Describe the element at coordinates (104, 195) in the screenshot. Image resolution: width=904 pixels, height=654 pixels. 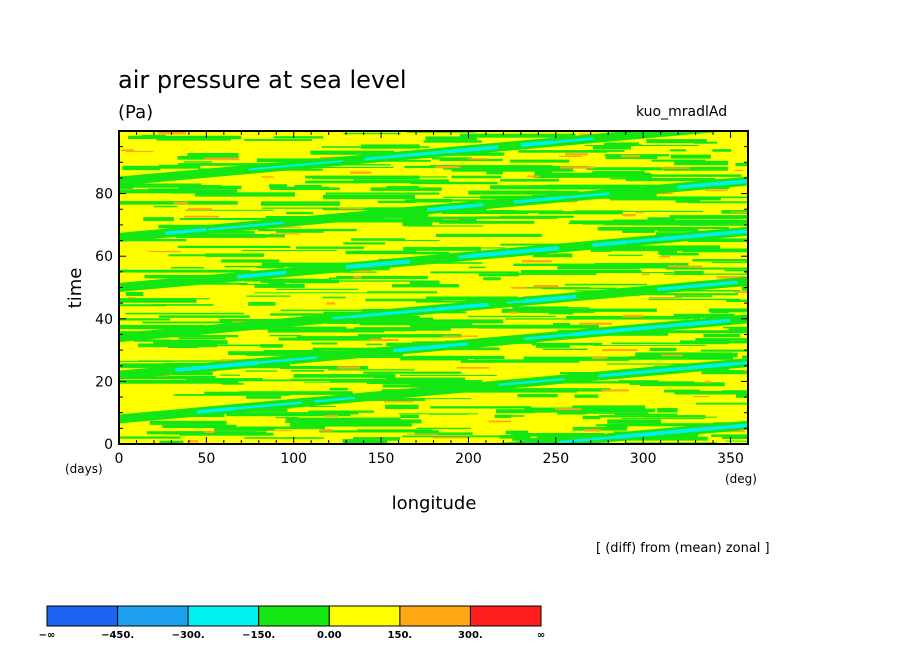
I see `y-tick-label: 80` at that location.